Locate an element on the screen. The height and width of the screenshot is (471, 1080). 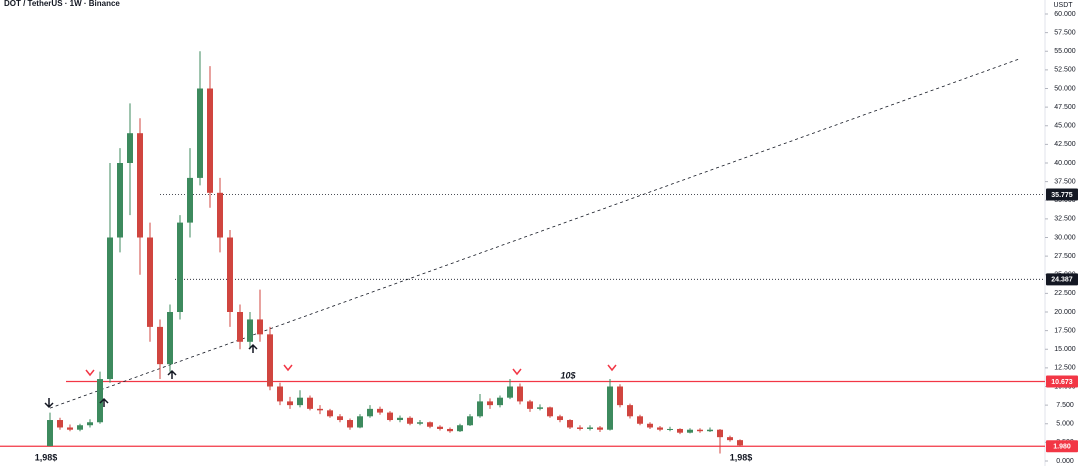
y-tick-label: 17.500 is located at coordinates (1065, 330).